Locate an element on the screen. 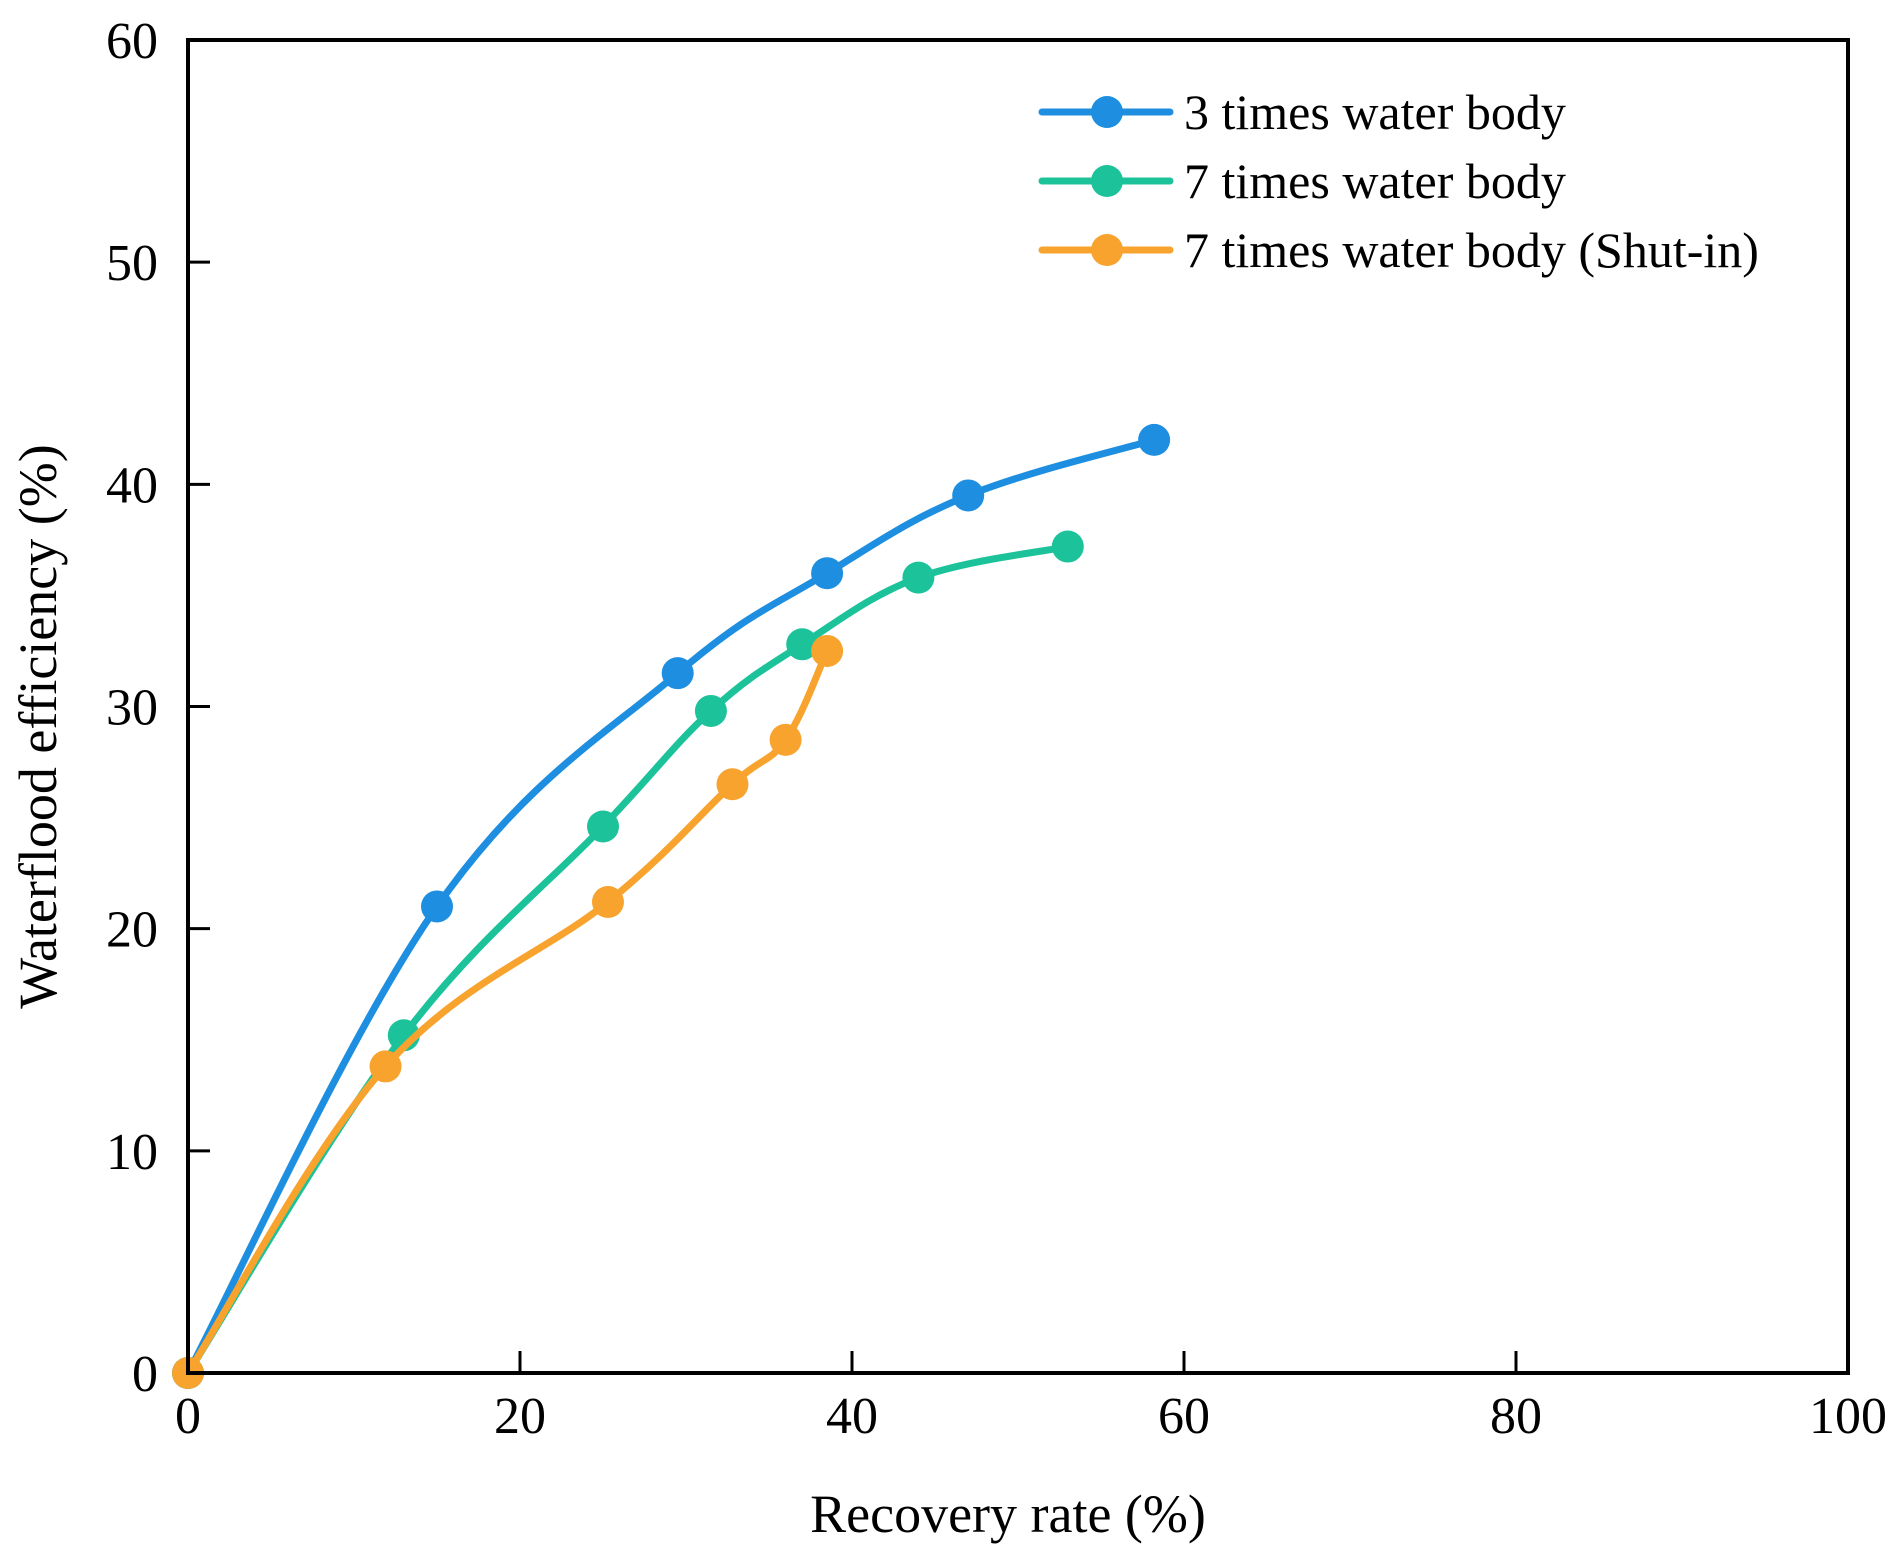 This screenshot has height=1557, width=1897. x-tick-label: 60 is located at coordinates (1184, 1416).